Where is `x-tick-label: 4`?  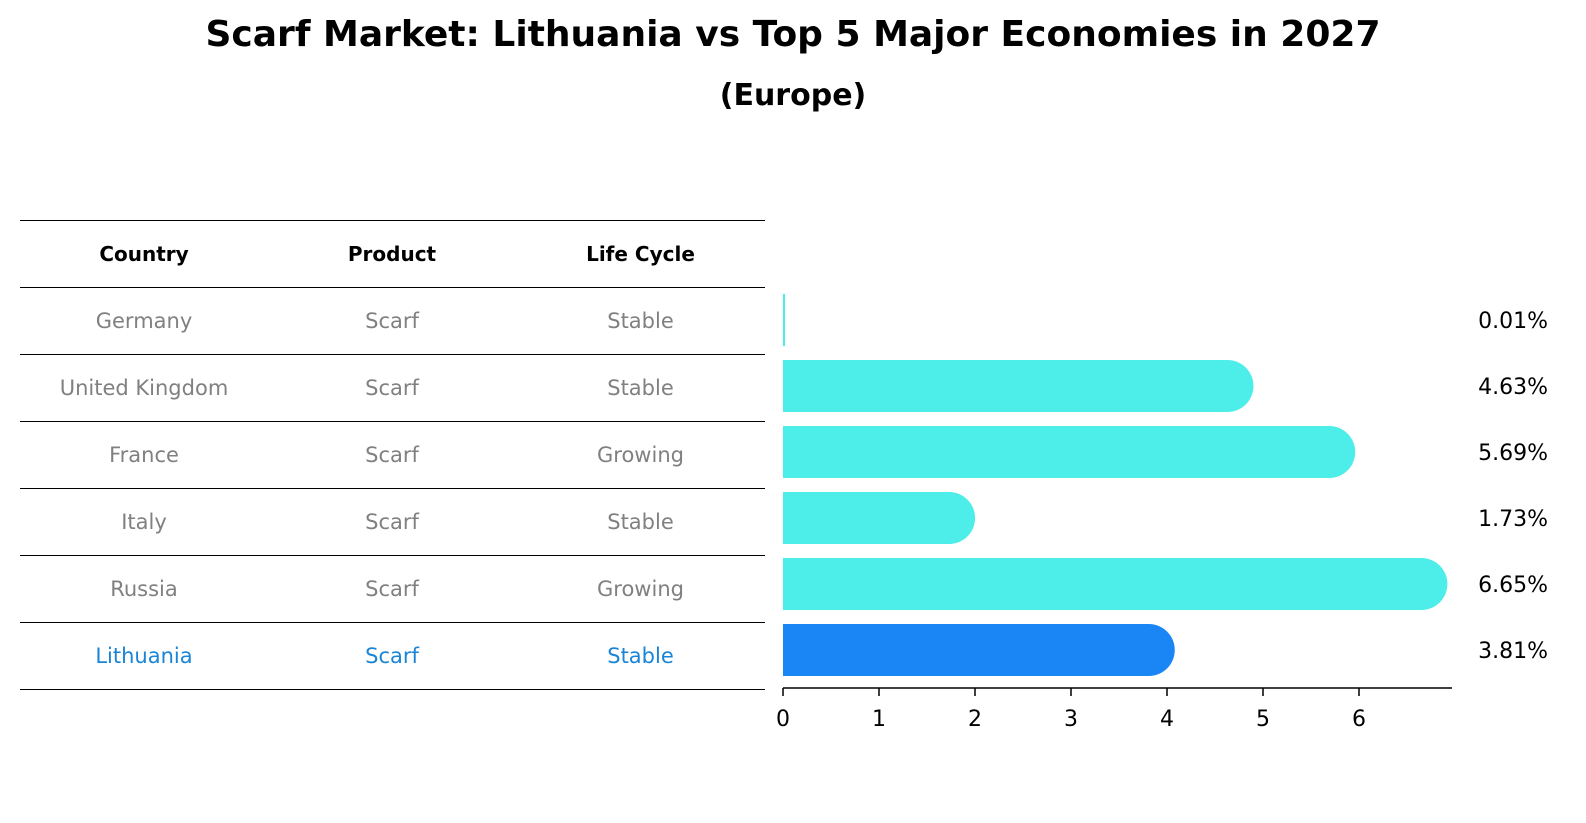
x-tick-label: 4 is located at coordinates (1167, 719).